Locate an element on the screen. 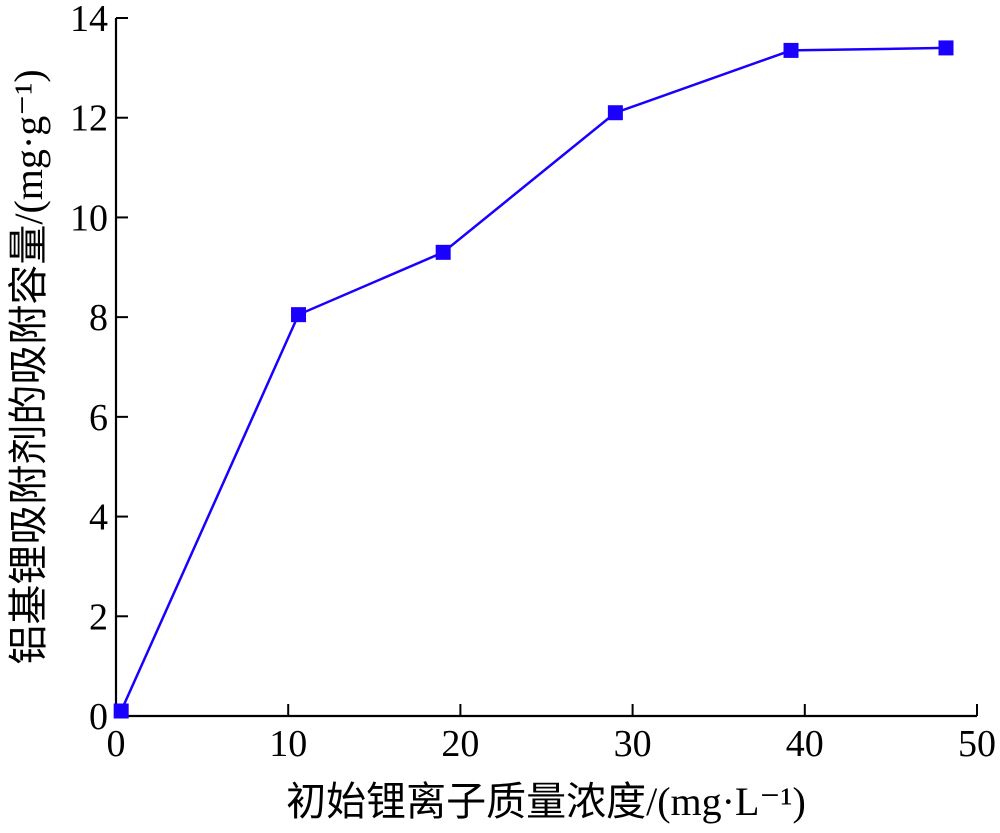 Image resolution: width=1000 pixels, height=833 pixels. x-axis-title: 初始锂离子质量浓度/(mg·L⁻¹) is located at coordinates (546, 801).